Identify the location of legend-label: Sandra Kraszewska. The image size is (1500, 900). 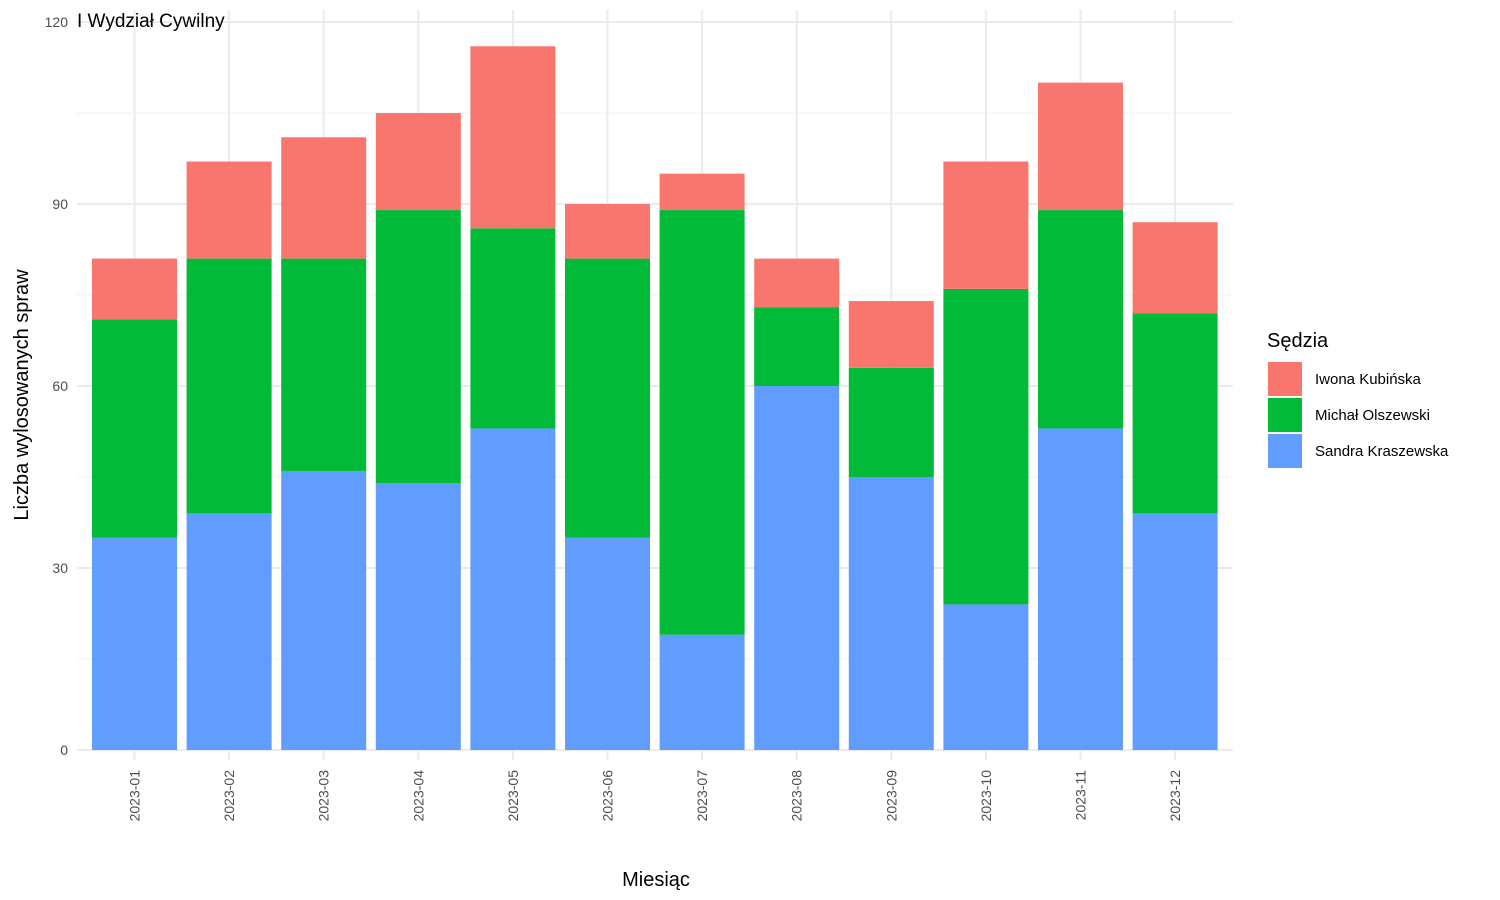
(1382, 451).